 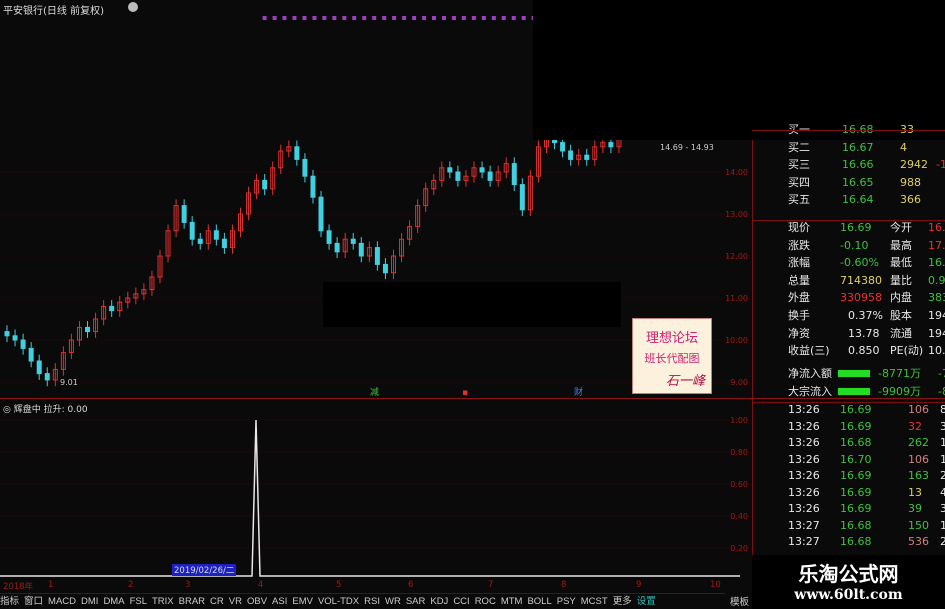 What do you see at coordinates (280, 601) in the screenshot?
I see `tab-11: ASI` at bounding box center [280, 601].